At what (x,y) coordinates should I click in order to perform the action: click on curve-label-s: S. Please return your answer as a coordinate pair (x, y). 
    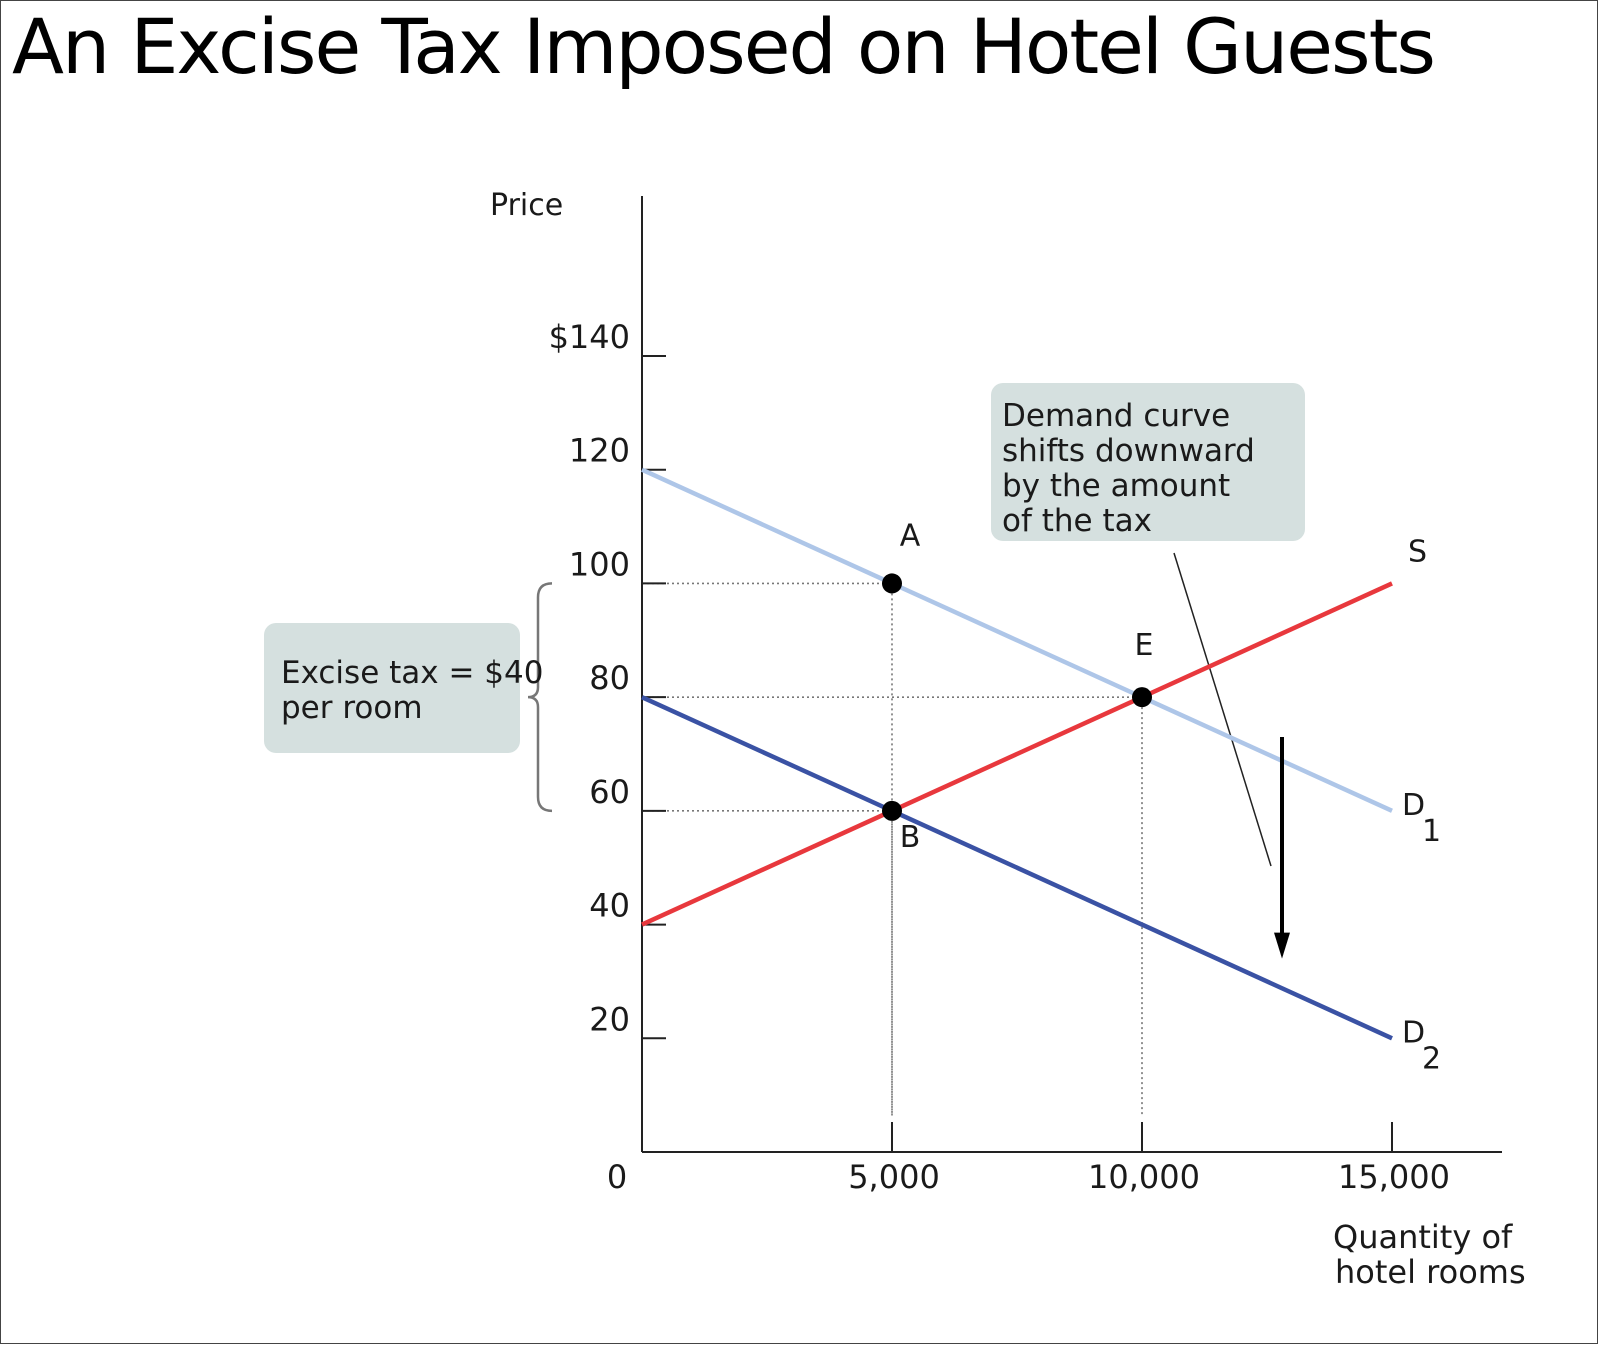
    Looking at the image, I should click on (1417, 551).